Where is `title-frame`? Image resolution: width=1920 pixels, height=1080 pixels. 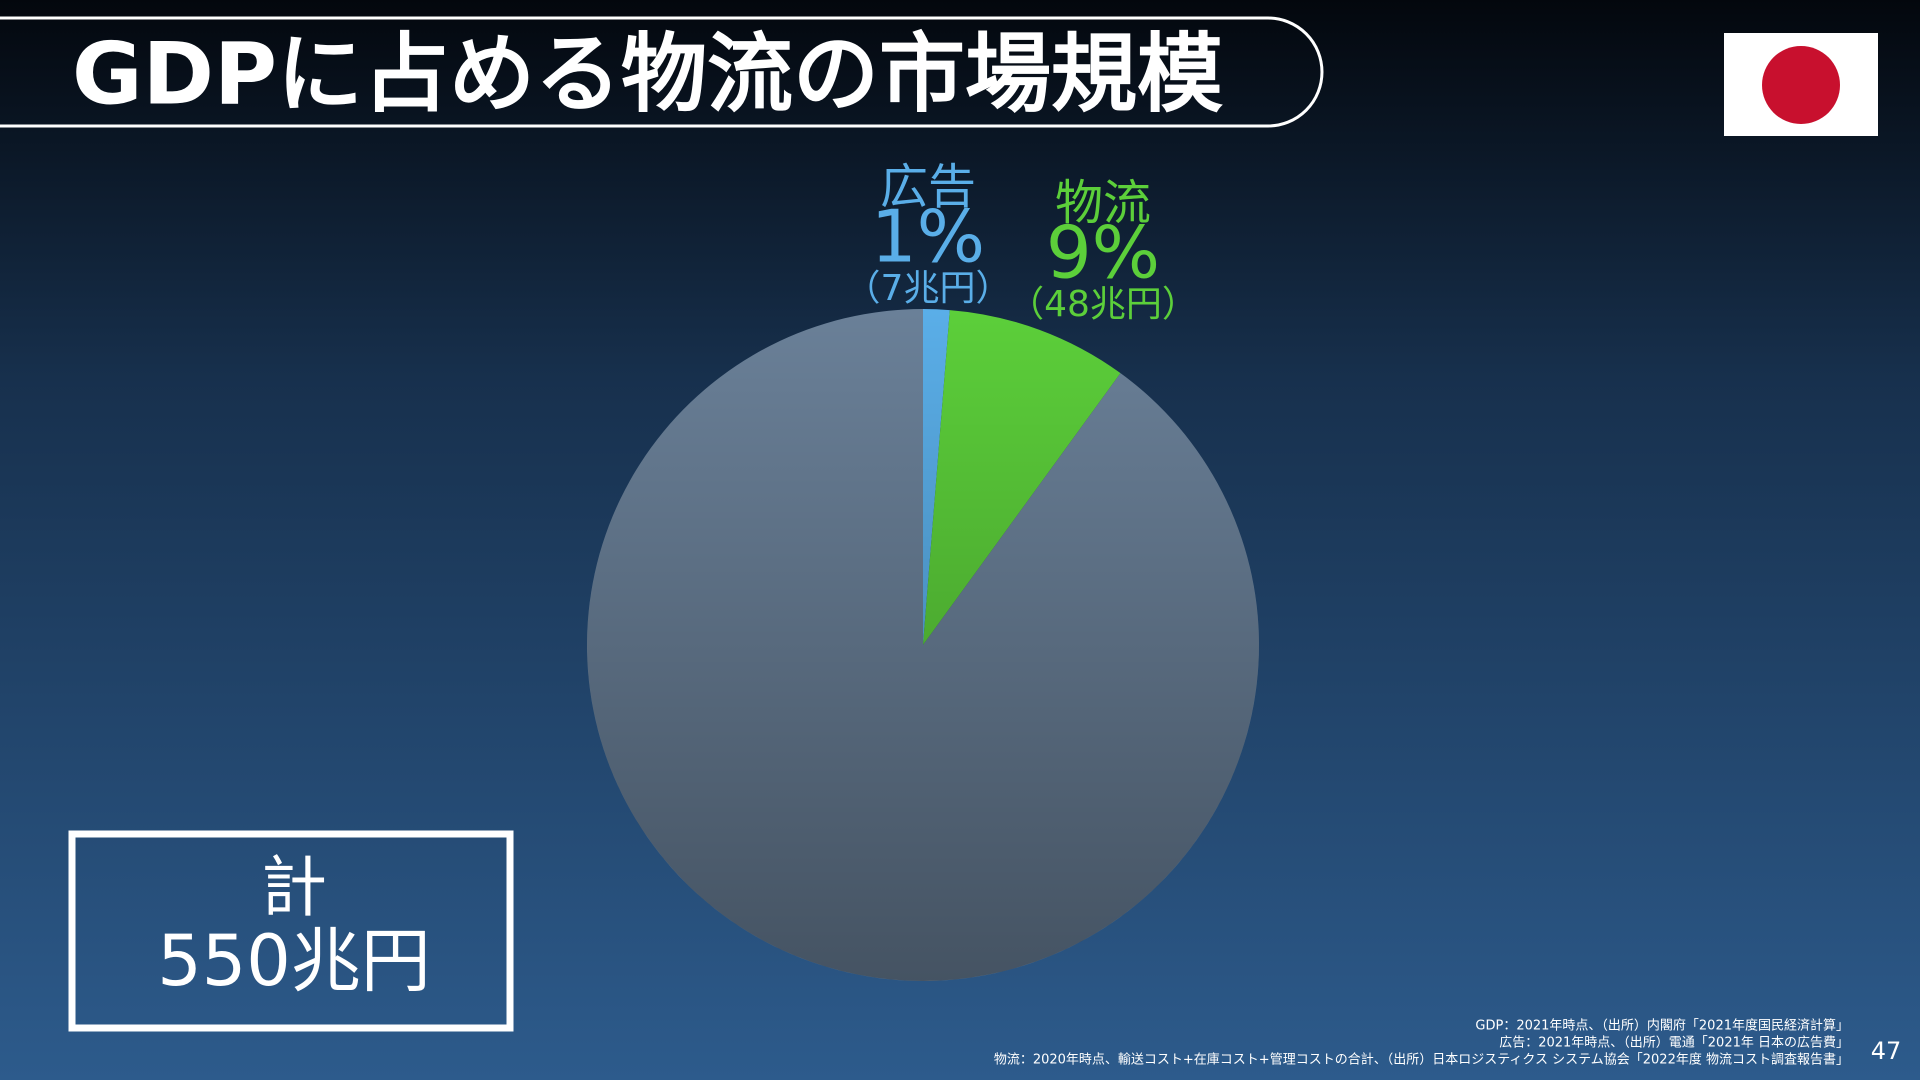 title-frame is located at coordinates (662, 72).